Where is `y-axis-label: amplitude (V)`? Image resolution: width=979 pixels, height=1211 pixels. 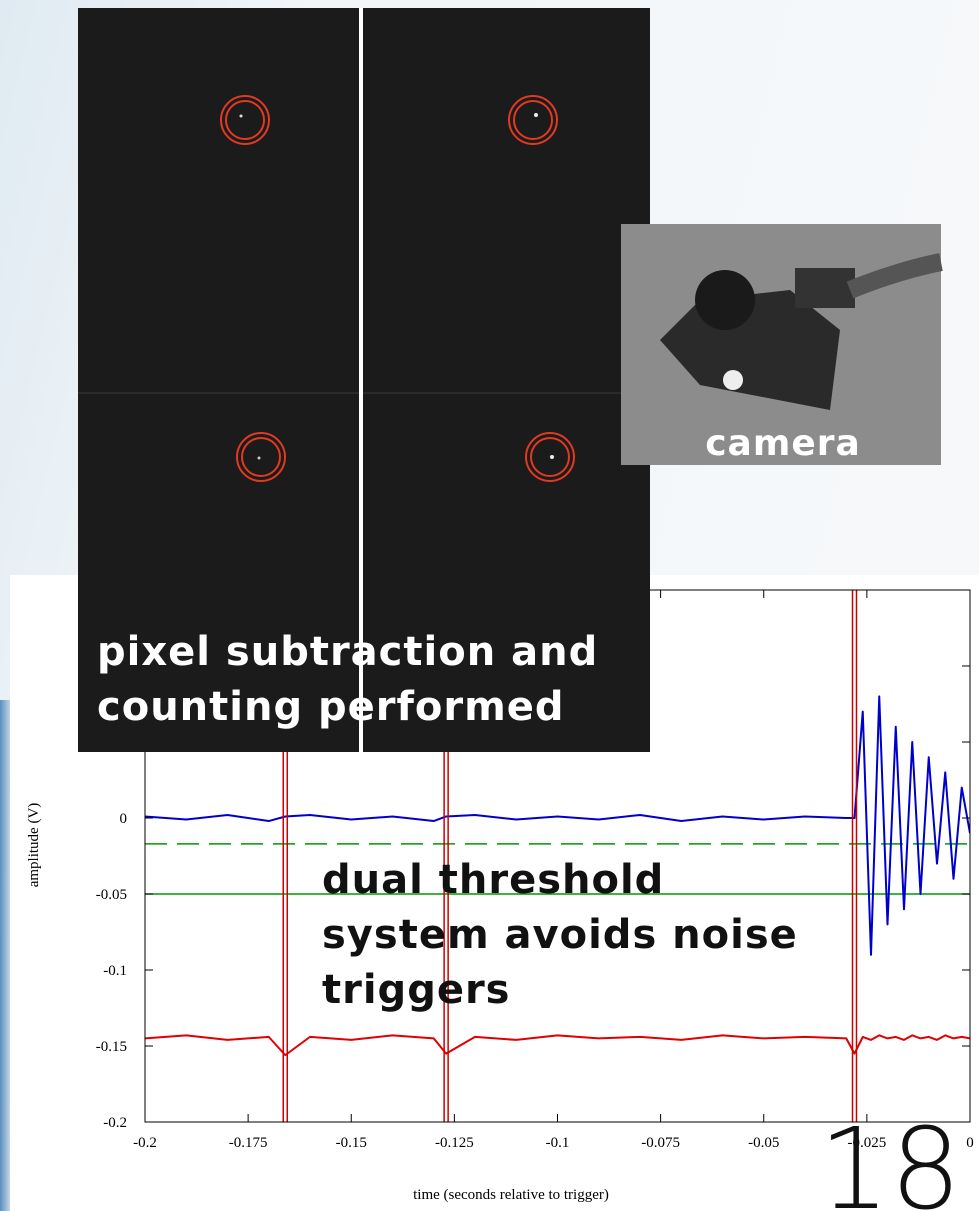
y-axis-label: amplitude (V) is located at coordinates (34, 845).